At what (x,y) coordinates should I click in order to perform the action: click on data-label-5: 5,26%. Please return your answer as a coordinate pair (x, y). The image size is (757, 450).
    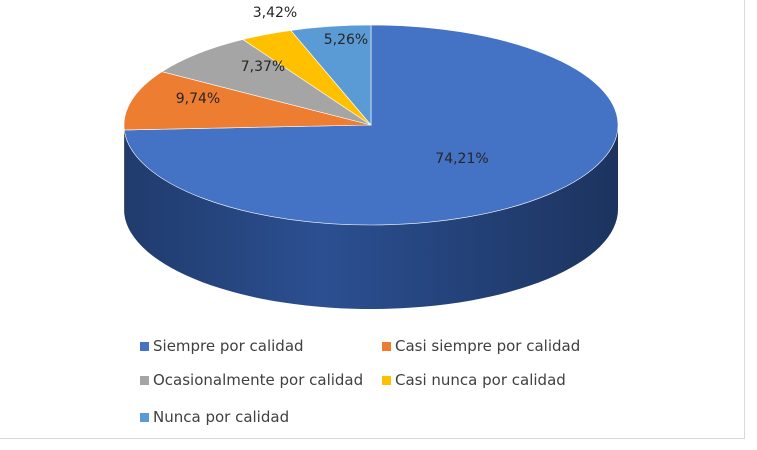
    Looking at the image, I should click on (346, 40).